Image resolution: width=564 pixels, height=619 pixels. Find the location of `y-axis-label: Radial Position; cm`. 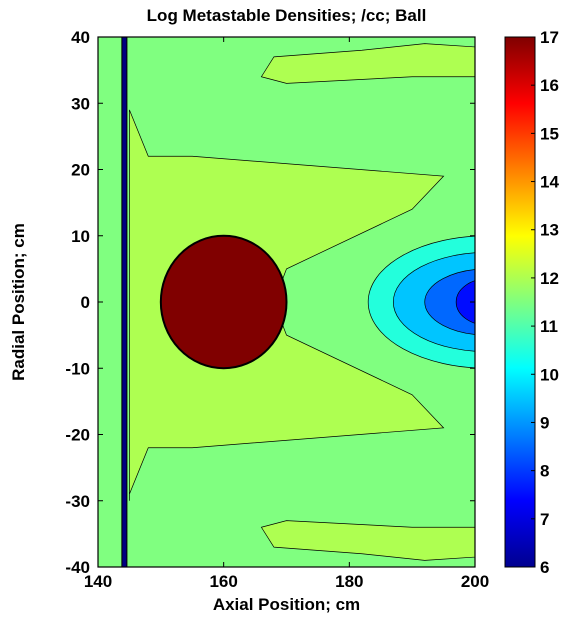

y-axis-label: Radial Position; cm is located at coordinates (18, 302).